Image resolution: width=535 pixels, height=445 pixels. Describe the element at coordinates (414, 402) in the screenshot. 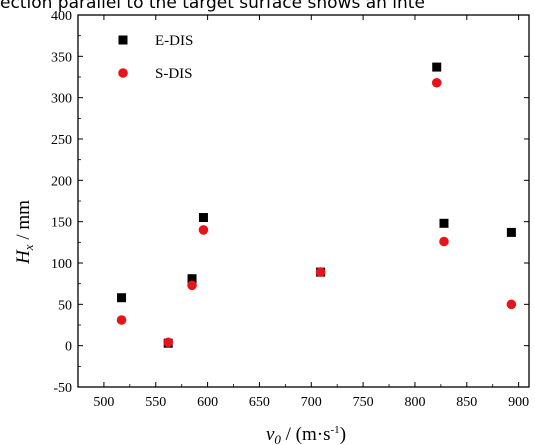

I see `x-tick-label: 800` at that location.